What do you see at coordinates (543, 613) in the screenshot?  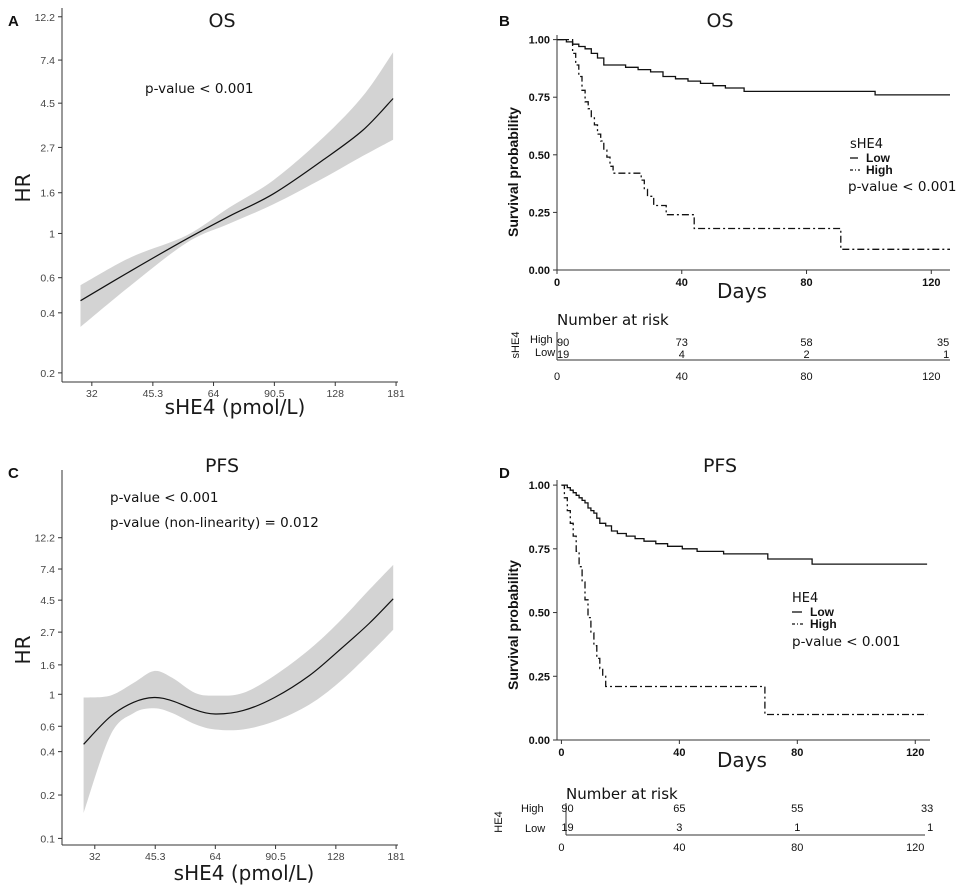 I see `panel-d-y-ticks: 0.00 0.25 0.50 0.75 1.00` at bounding box center [543, 613].